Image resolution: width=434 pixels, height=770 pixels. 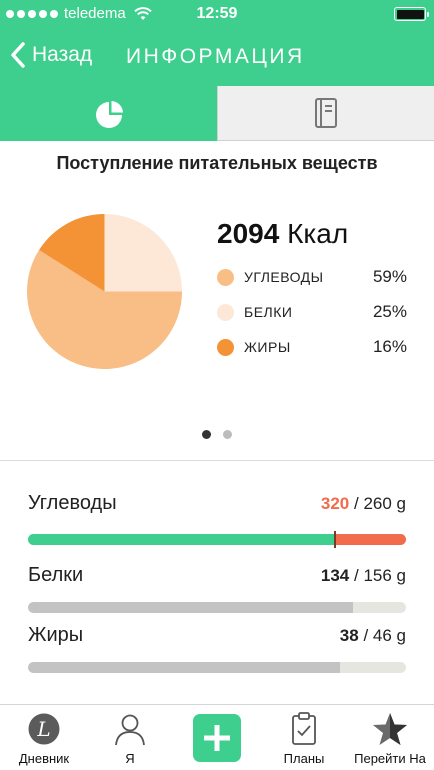 What do you see at coordinates (304, 728) in the screenshot?
I see `clipboard-icon` at bounding box center [304, 728].